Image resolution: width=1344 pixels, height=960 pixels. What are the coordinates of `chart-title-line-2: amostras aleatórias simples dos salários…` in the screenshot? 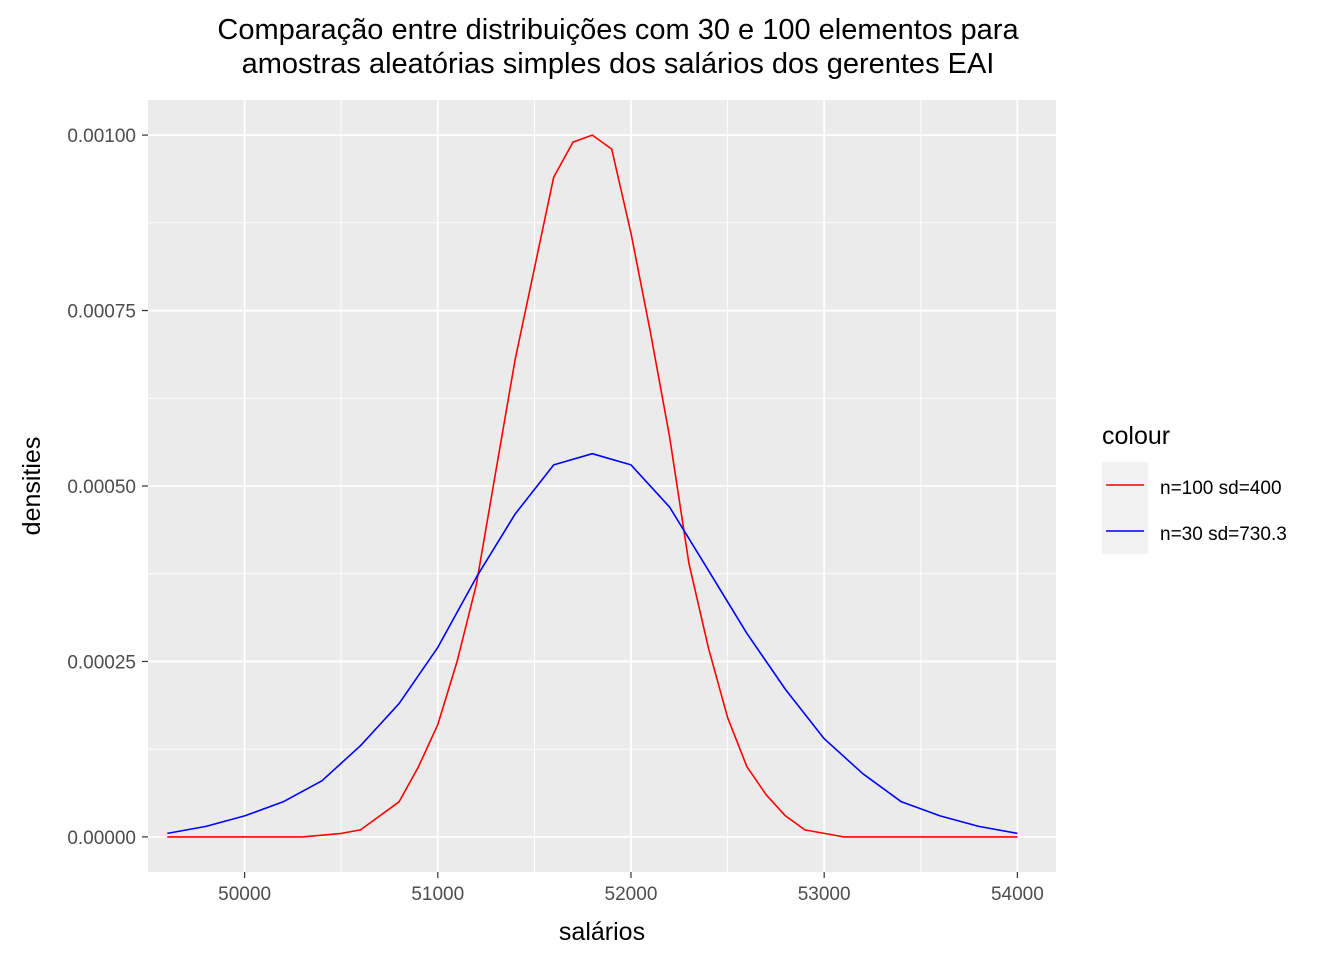 It's located at (618, 64).